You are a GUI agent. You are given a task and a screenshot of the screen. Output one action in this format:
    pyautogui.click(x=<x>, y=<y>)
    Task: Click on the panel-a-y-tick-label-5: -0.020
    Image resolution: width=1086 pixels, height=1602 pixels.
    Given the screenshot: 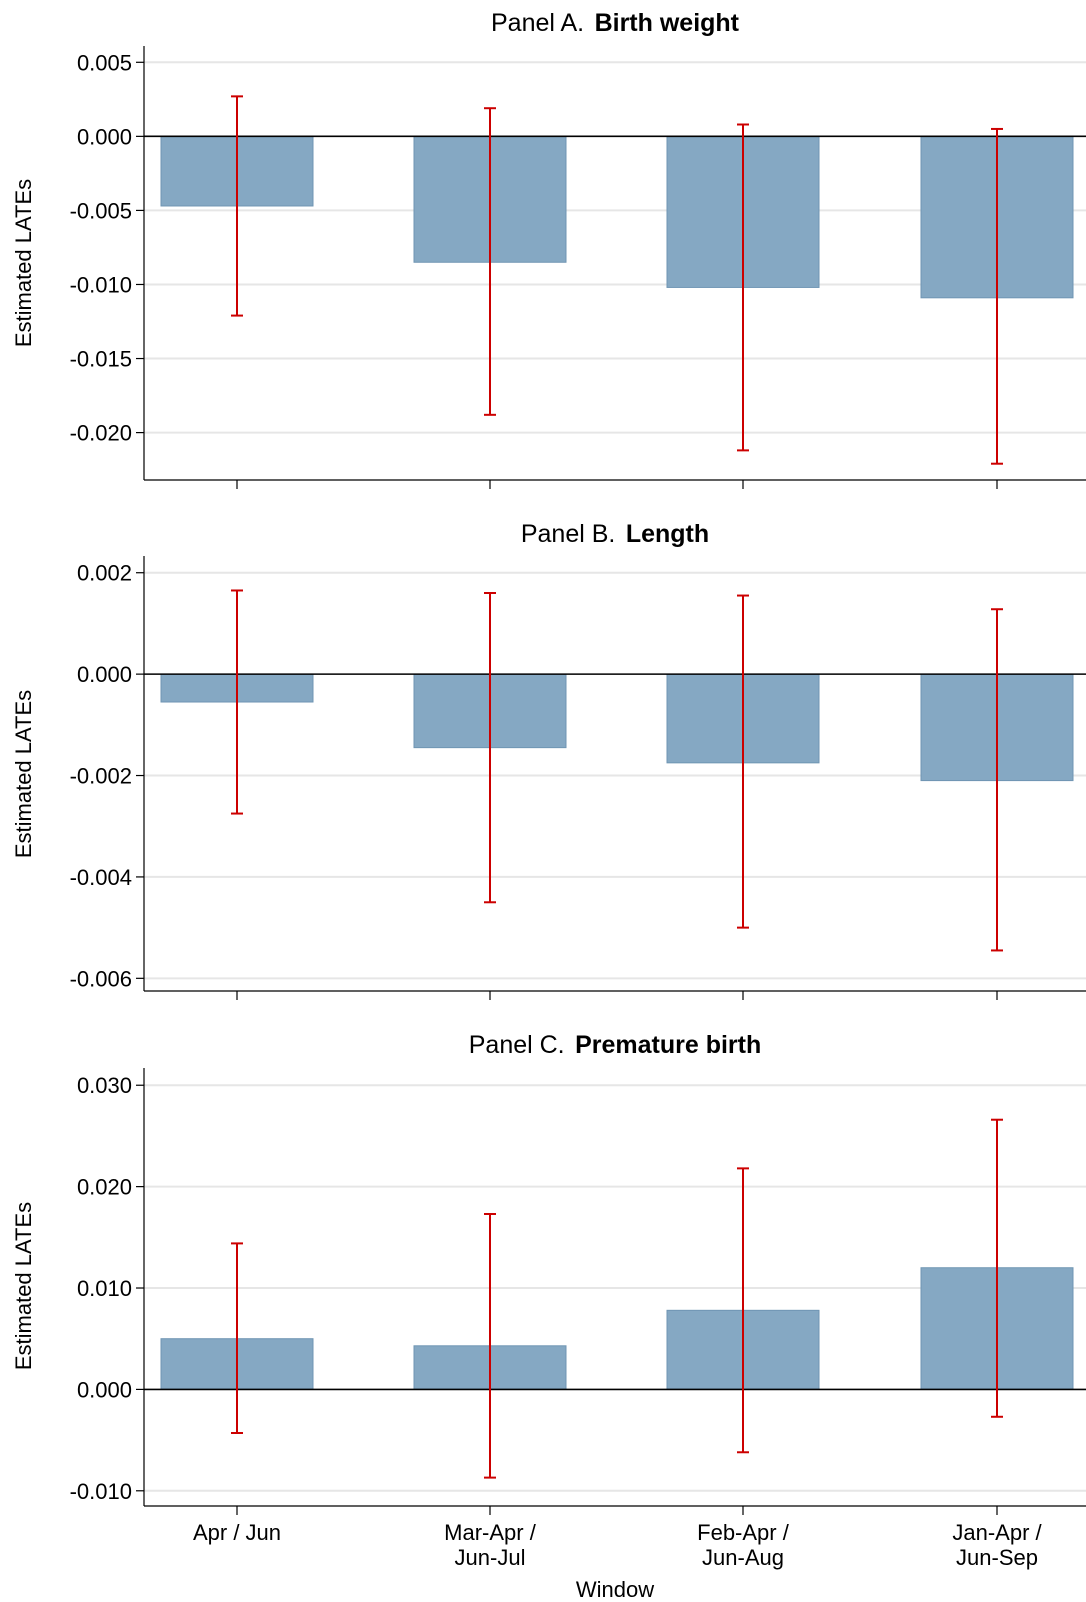 What is the action you would take?
    pyautogui.click(x=101, y=433)
    